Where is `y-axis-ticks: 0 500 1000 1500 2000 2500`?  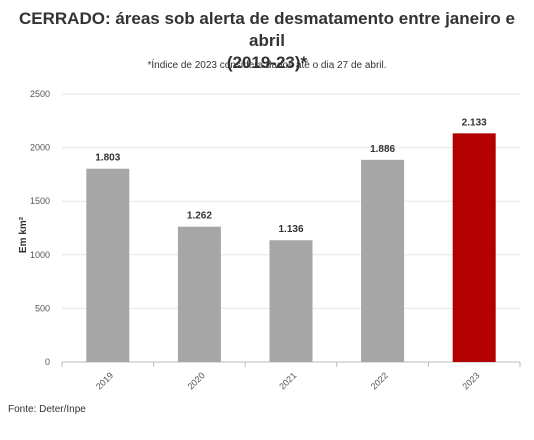 y-axis-ticks: 0 500 1000 1500 2000 2500 is located at coordinates (40, 228).